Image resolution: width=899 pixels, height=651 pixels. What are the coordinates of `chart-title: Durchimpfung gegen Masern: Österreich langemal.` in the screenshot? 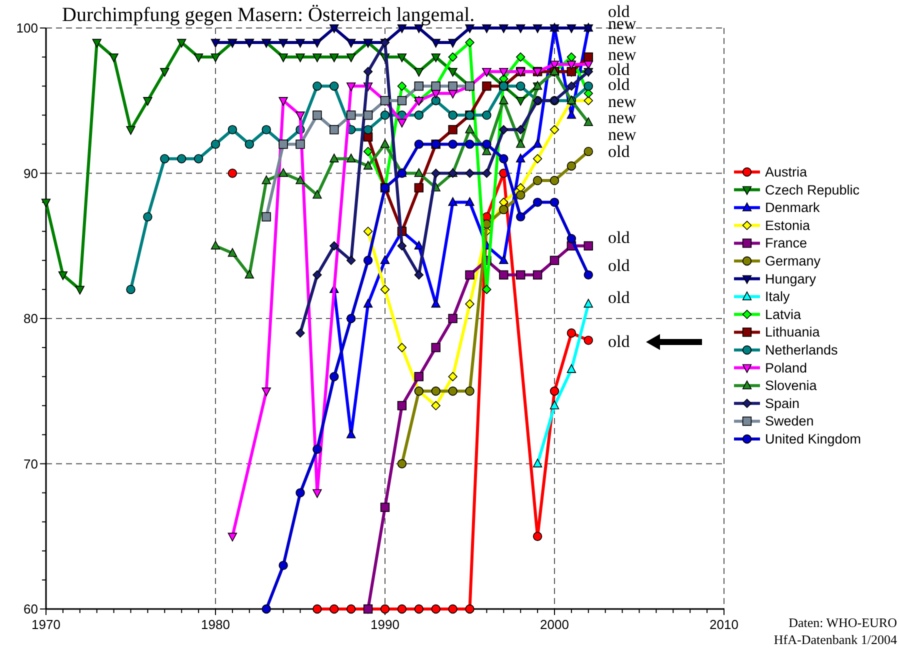 It's located at (268, 15).